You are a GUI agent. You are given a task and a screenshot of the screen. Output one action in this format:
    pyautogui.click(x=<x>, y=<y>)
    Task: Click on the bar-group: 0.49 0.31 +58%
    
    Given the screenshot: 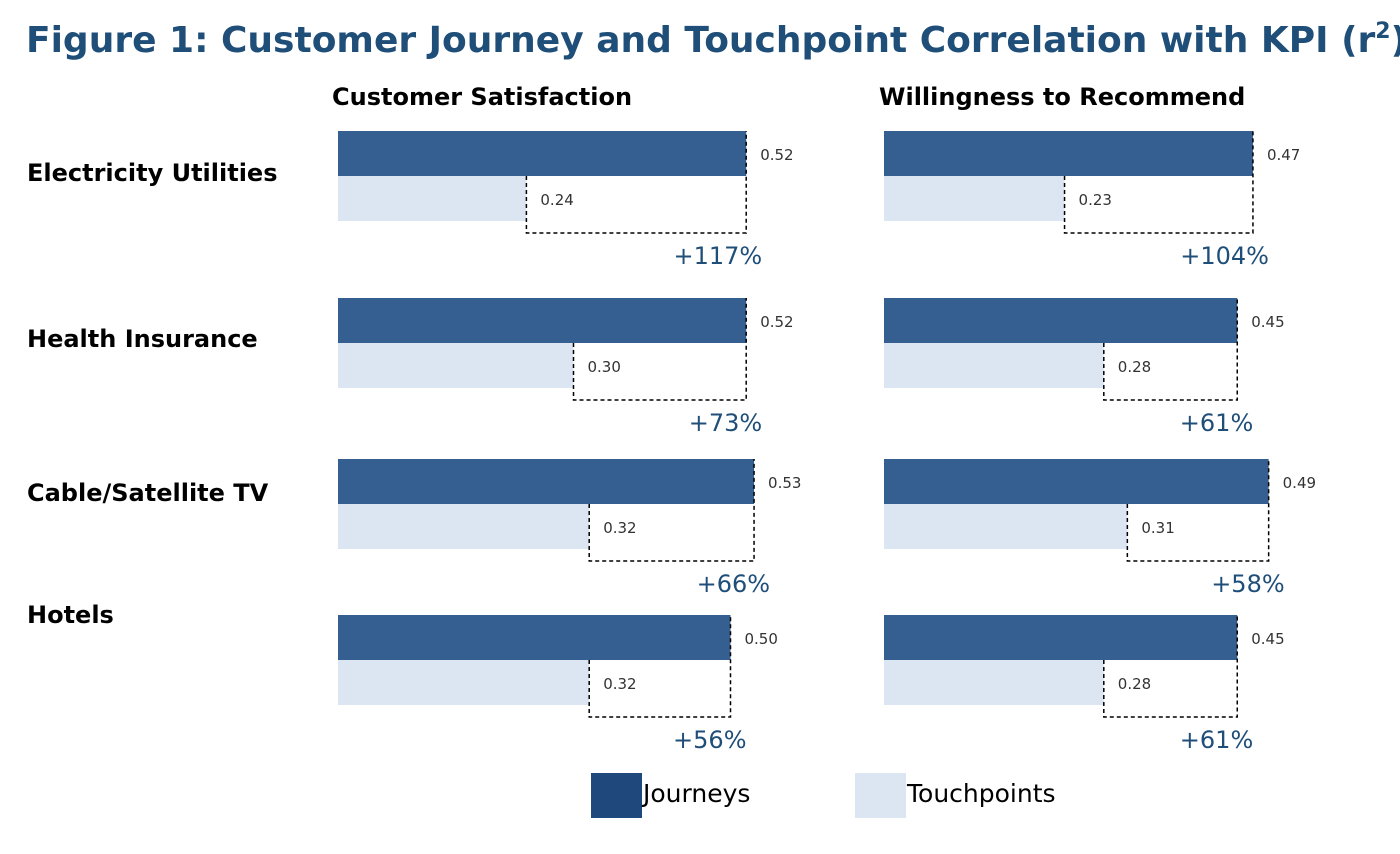 What is the action you would take?
    pyautogui.click(x=1100, y=528)
    